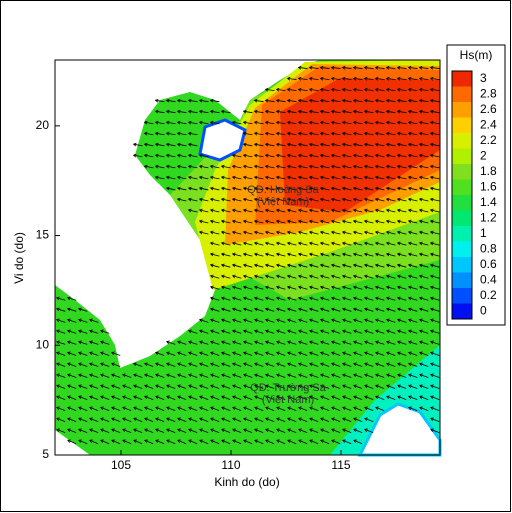  What do you see at coordinates (246, 482) in the screenshot?
I see `x-axis-label: Kinh do (do)` at bounding box center [246, 482].